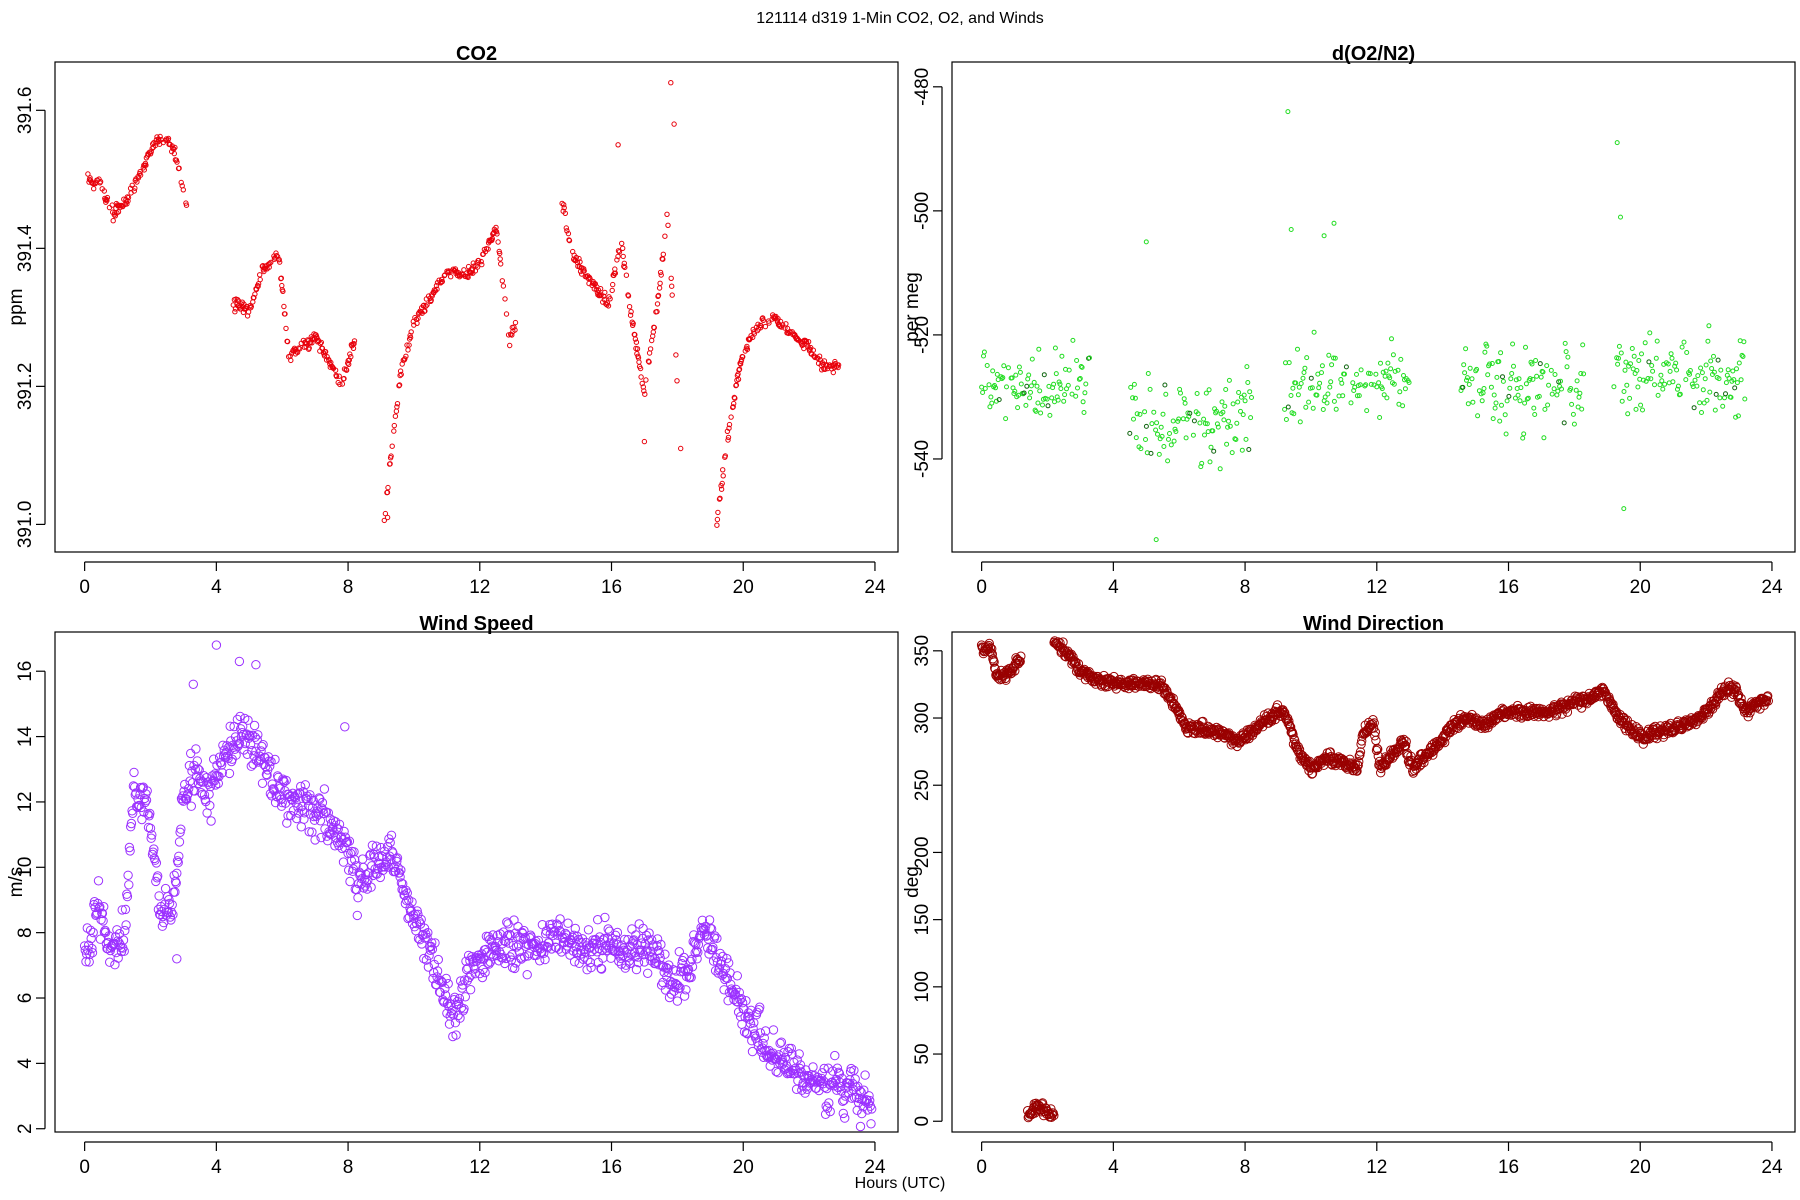 The image size is (1800, 1200). What do you see at coordinates (922, 87) in the screenshot?
I see `y-tick-label: -480` at bounding box center [922, 87].